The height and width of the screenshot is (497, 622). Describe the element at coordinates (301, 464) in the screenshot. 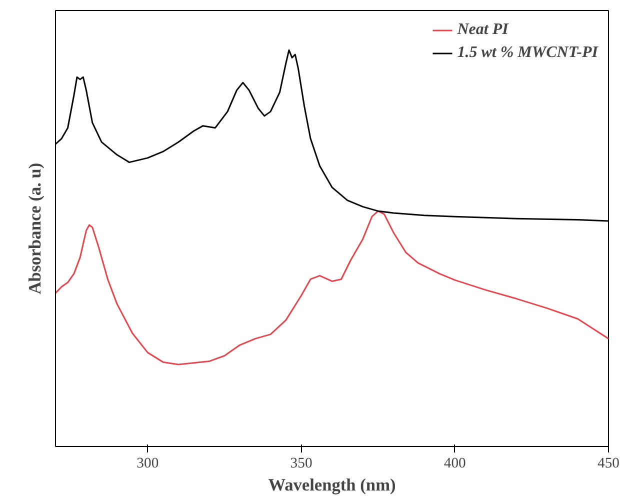

I see `x-tick-label: 350` at that location.